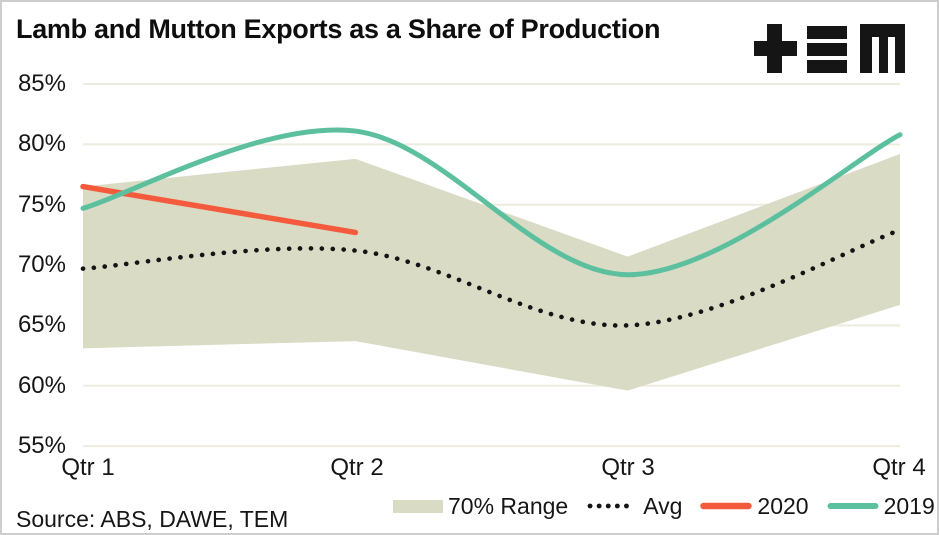  I want to click on legend-label-range: 70% Range, so click(508, 506).